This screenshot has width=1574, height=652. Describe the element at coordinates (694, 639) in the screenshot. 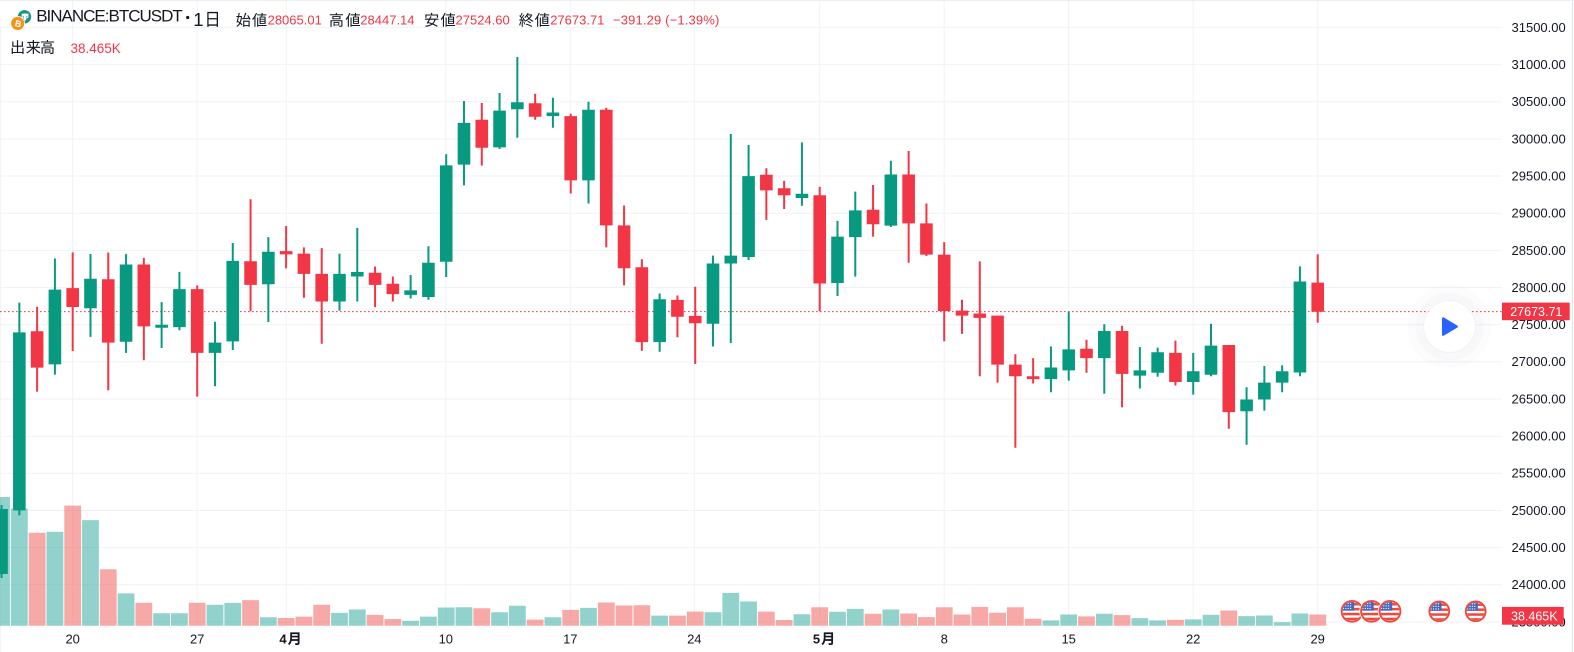

I see `svg-text: 24` at that location.